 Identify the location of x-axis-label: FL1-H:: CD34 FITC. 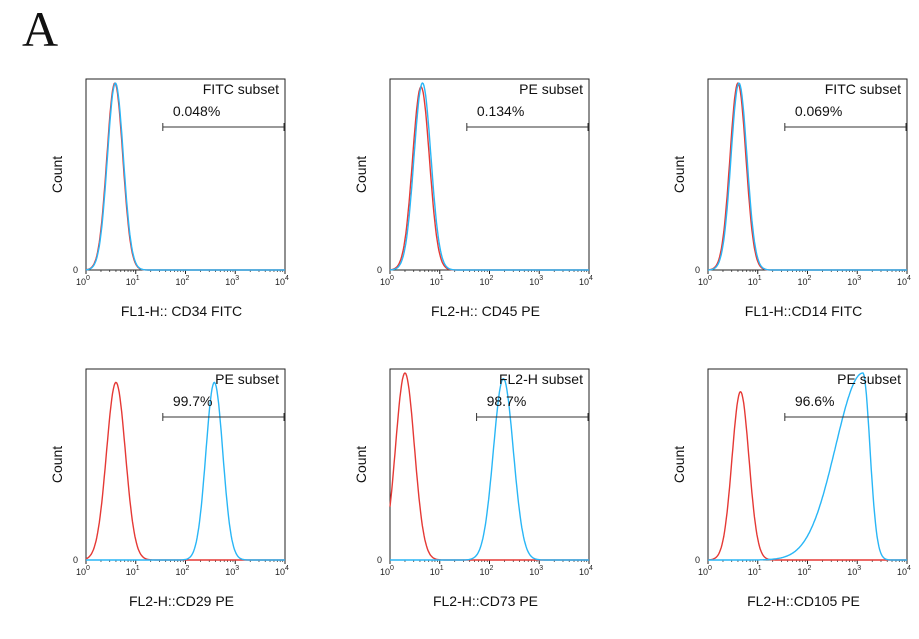
(181, 311).